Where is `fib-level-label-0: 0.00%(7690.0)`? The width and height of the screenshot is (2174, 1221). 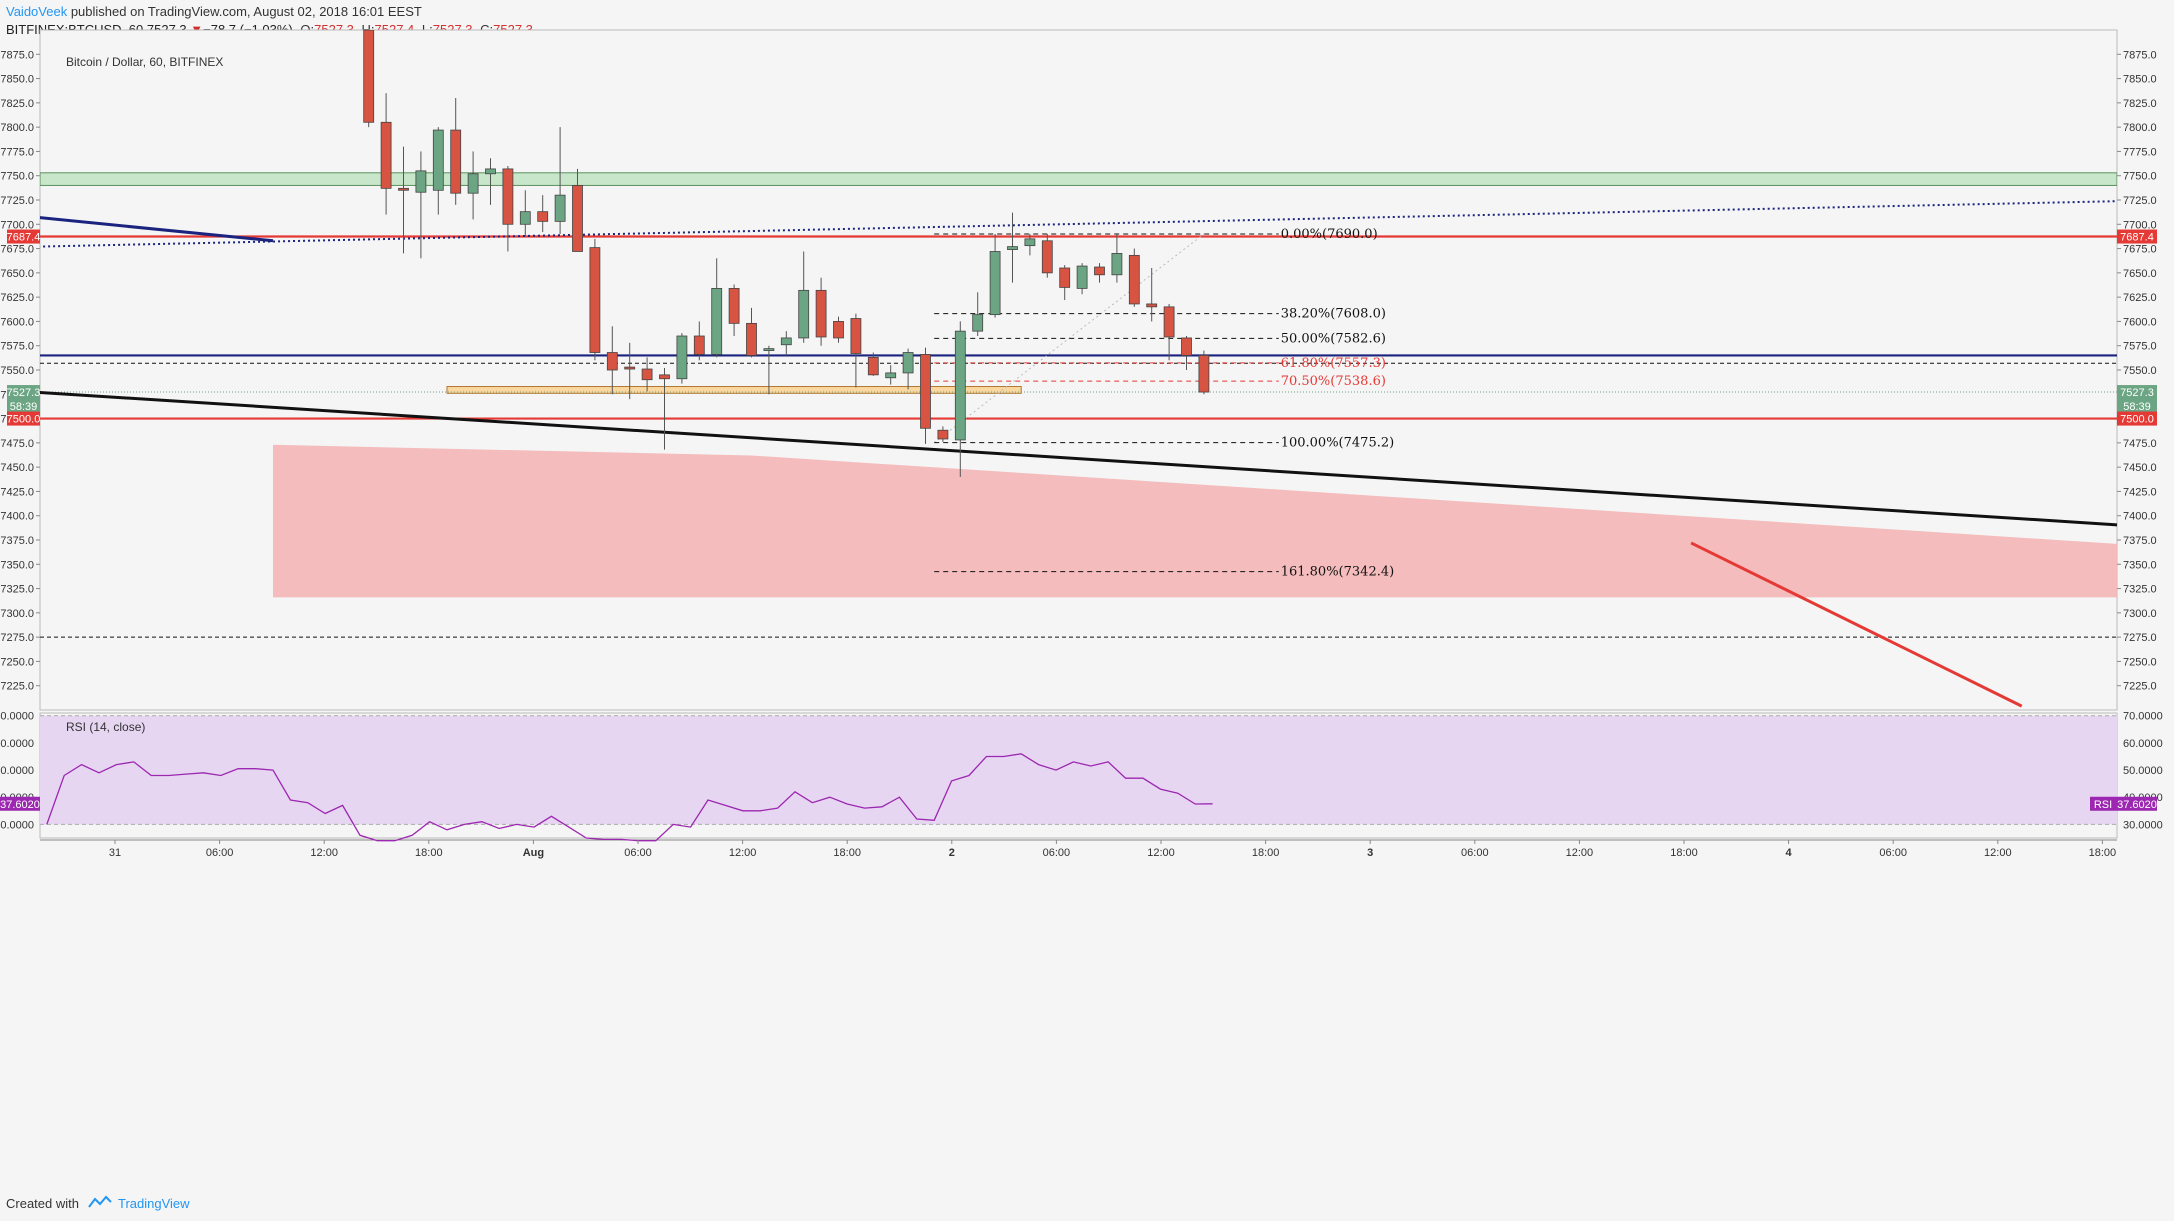
fib-level-label-0: 0.00%(7690.0) is located at coordinates (1329, 234).